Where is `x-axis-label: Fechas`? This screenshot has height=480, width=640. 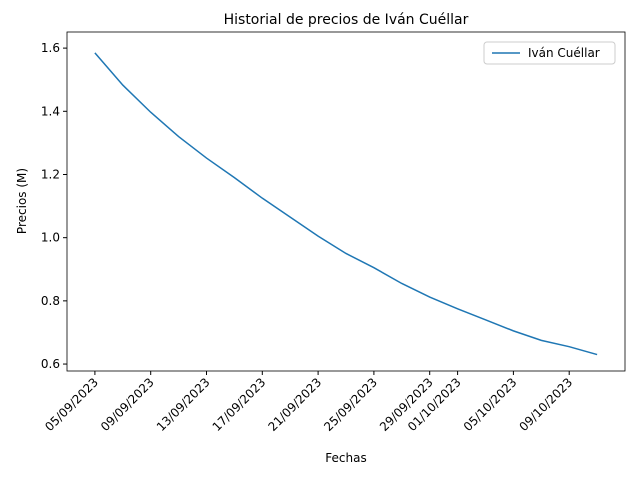
x-axis-label: Fechas is located at coordinates (345, 458).